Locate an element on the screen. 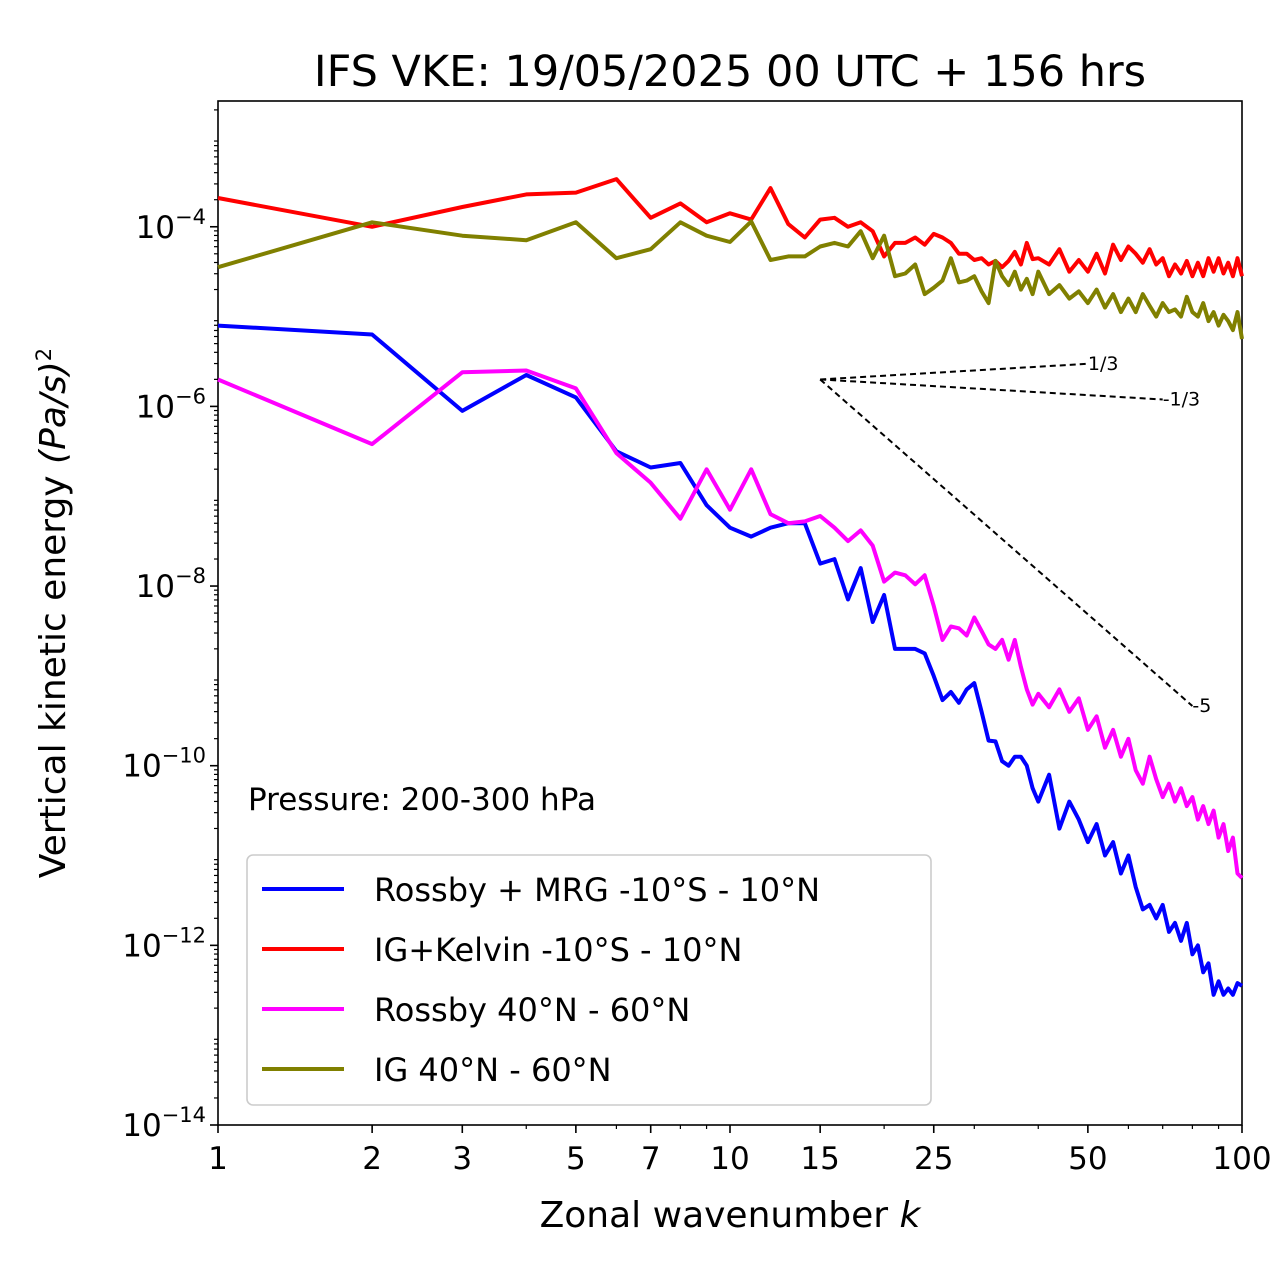  x-tick-label: 3 is located at coordinates (462, 1159).